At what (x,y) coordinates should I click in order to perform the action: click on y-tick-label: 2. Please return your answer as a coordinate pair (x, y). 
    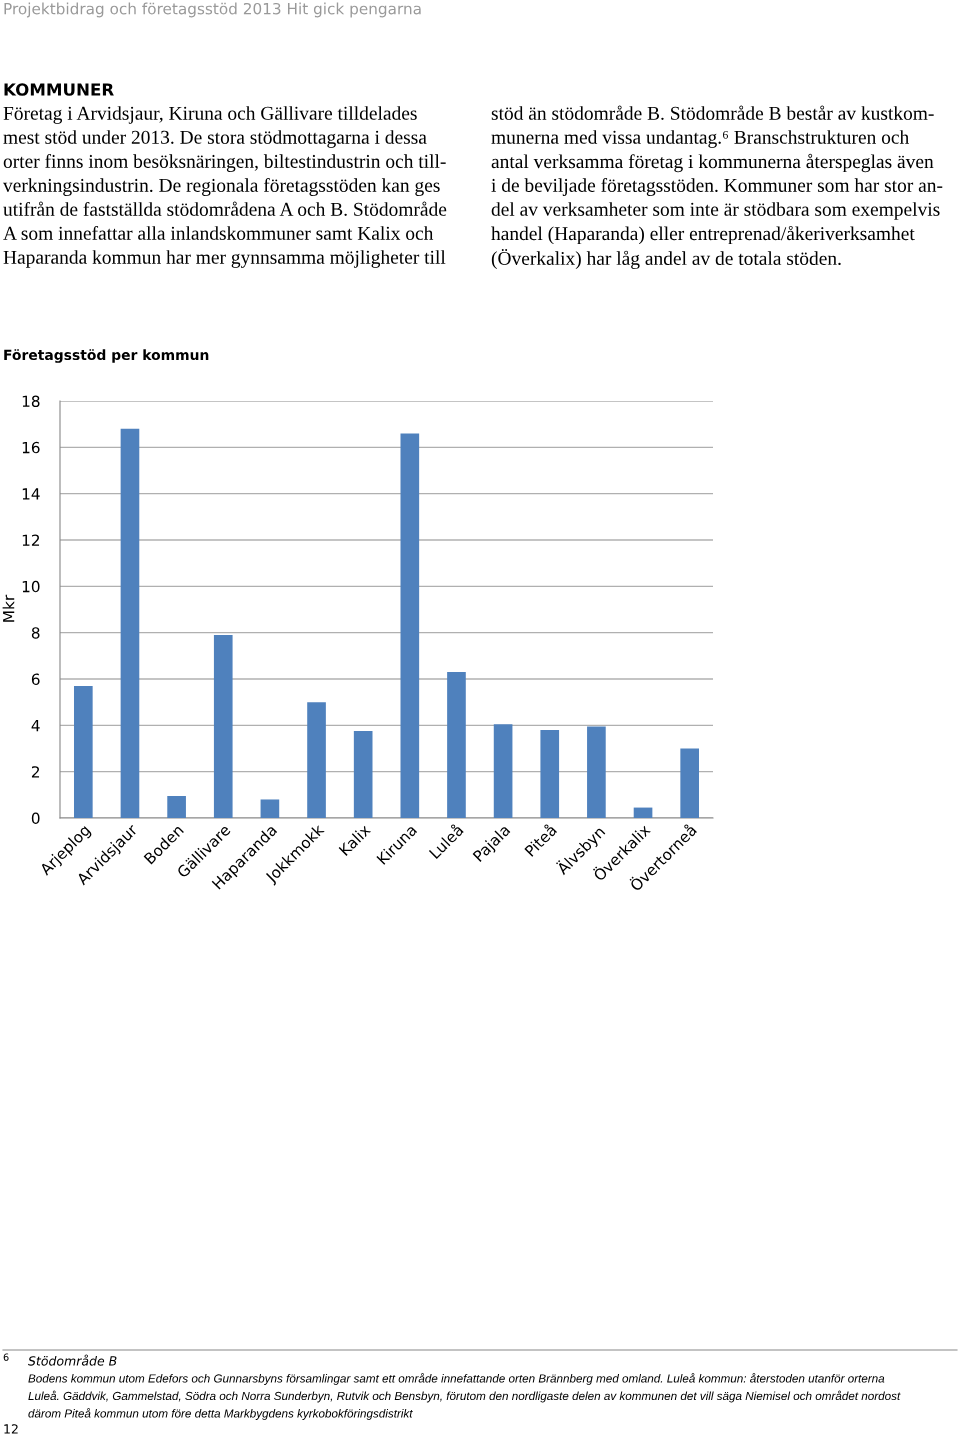
    Looking at the image, I should click on (35, 772).